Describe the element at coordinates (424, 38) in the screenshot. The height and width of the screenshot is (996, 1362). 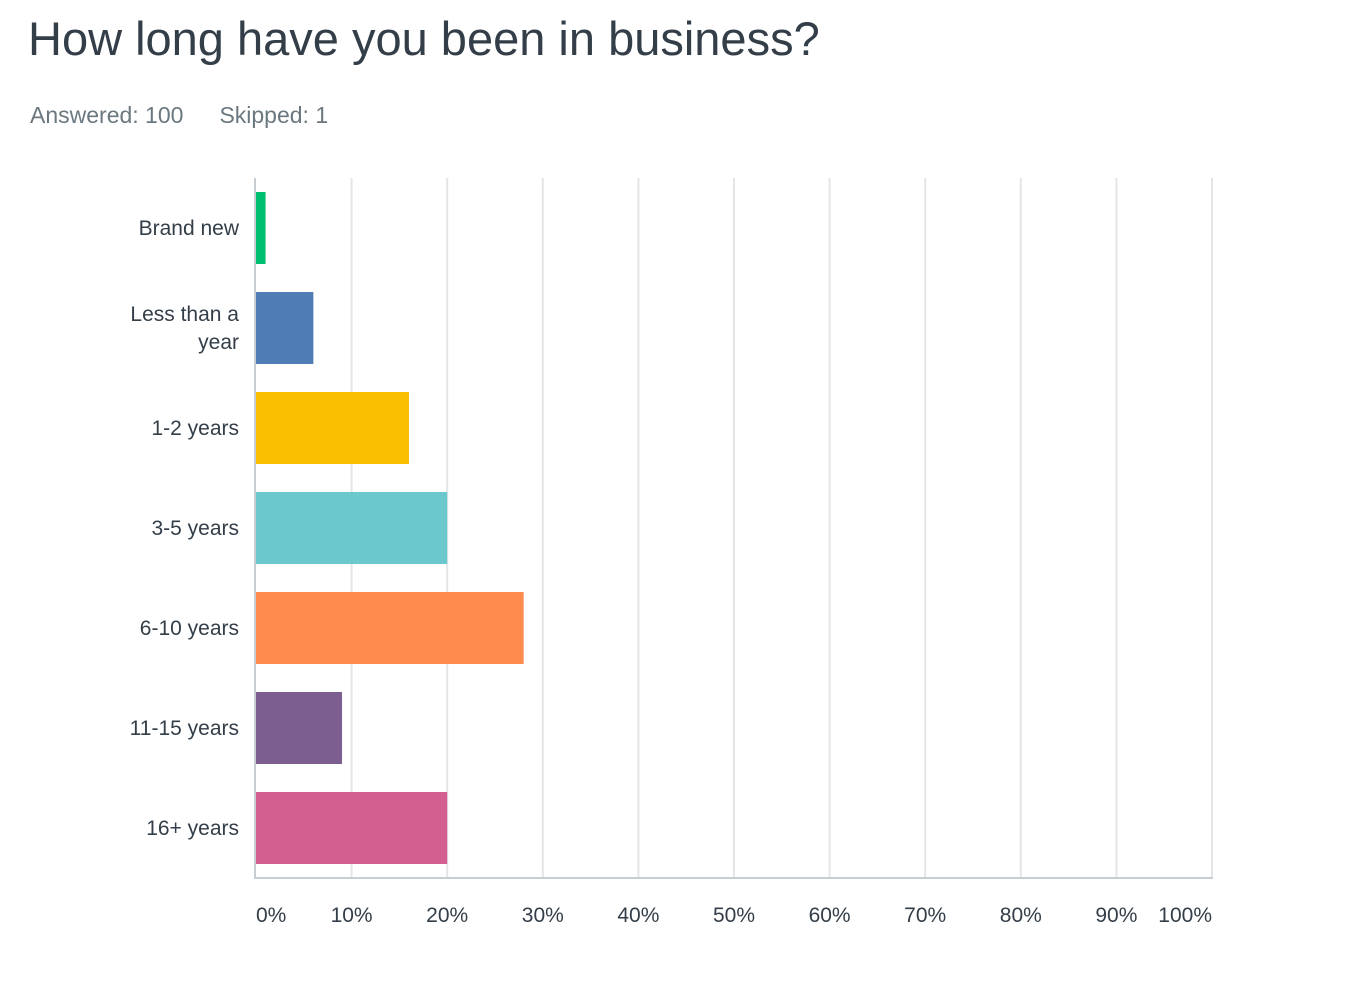
I see `question-title: How long have you been in business?` at that location.